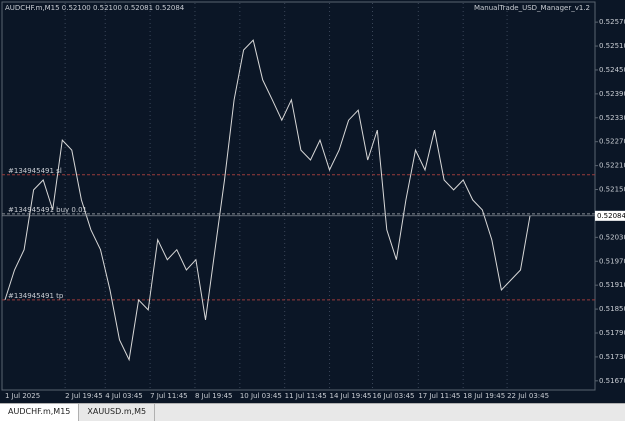 The width and height of the screenshot is (625, 421). What do you see at coordinates (40, 412) in the screenshot?
I see `symbol-tab: AUDCHF.m,M15` at bounding box center [40, 412].